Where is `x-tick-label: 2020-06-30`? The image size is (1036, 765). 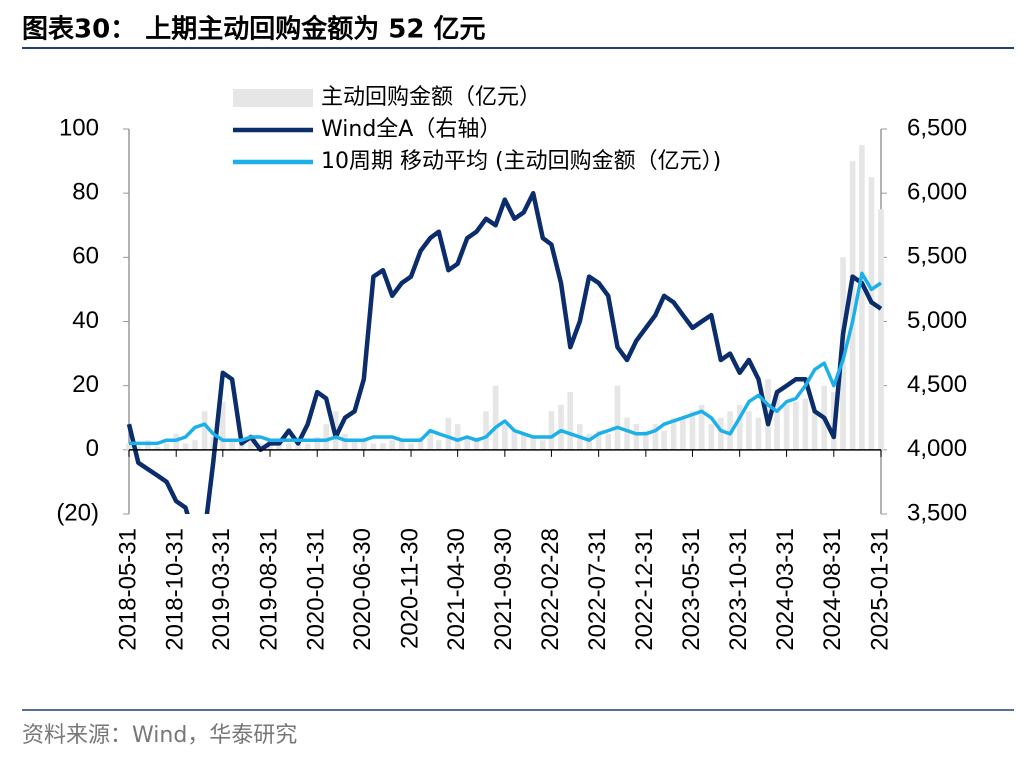 x-tick-label: 2020-06-30 is located at coordinates (362, 589).